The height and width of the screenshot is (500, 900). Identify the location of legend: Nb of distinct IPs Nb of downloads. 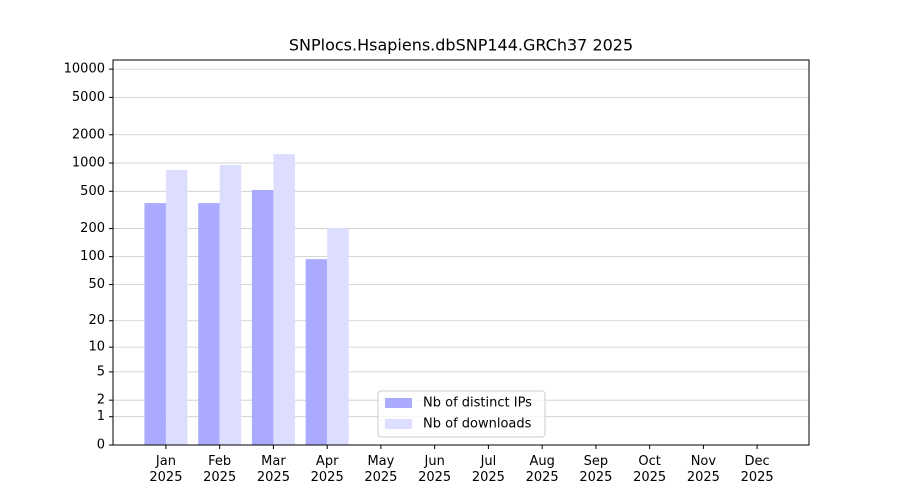
(461, 414).